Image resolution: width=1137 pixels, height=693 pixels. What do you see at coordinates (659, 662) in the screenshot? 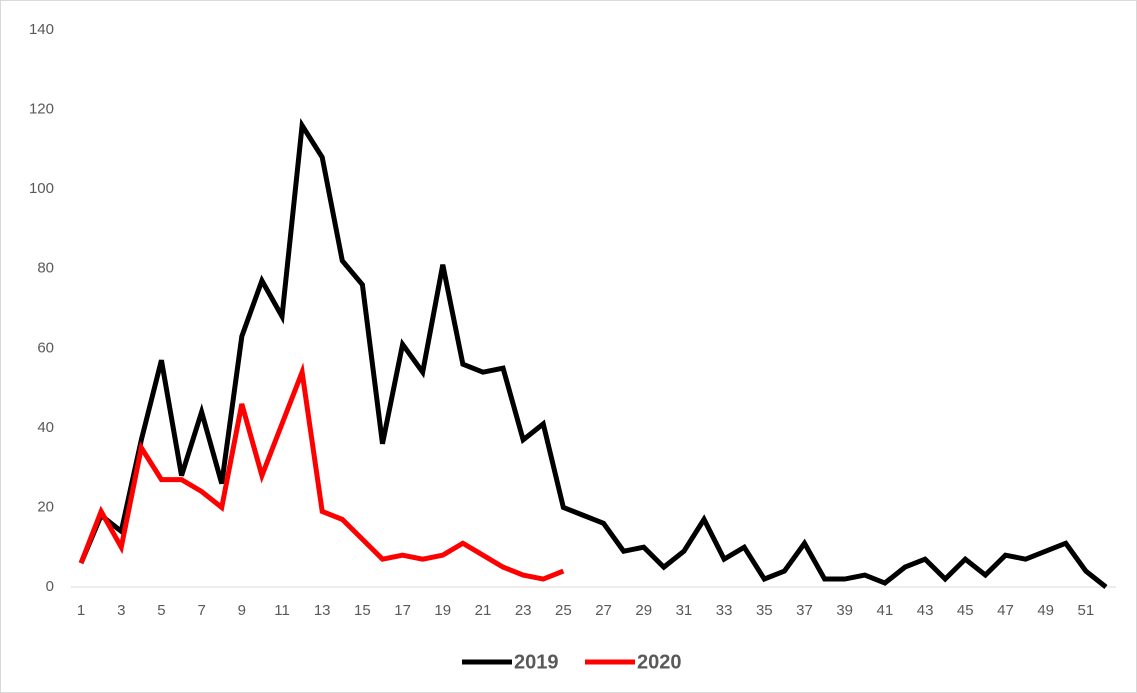
I see `legend-label: 2020` at bounding box center [659, 662].